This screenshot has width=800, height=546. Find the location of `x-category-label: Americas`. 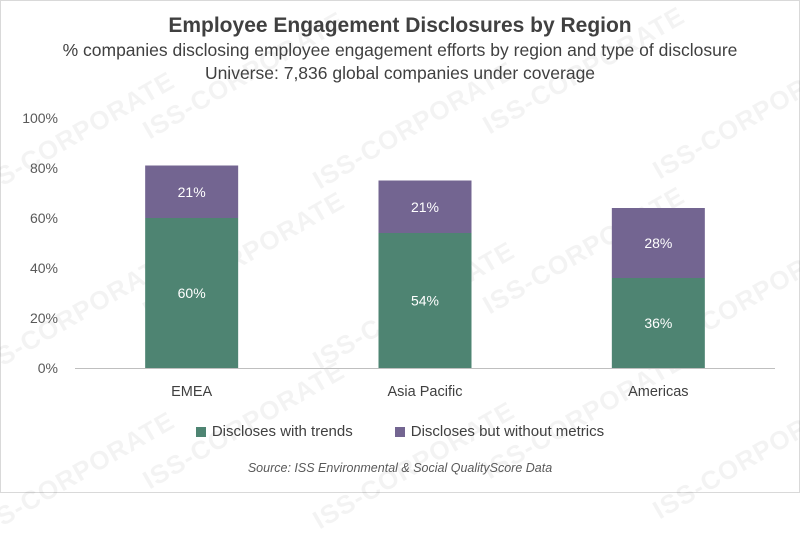

x-category-label: Americas is located at coordinates (658, 392).